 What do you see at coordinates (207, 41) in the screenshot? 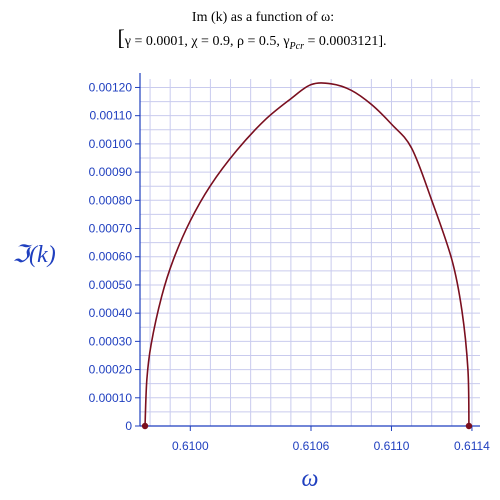
I see `title-params: γ = 0.0001, χ = 0.9, ρ = 0.5, γ` at bounding box center [207, 41].